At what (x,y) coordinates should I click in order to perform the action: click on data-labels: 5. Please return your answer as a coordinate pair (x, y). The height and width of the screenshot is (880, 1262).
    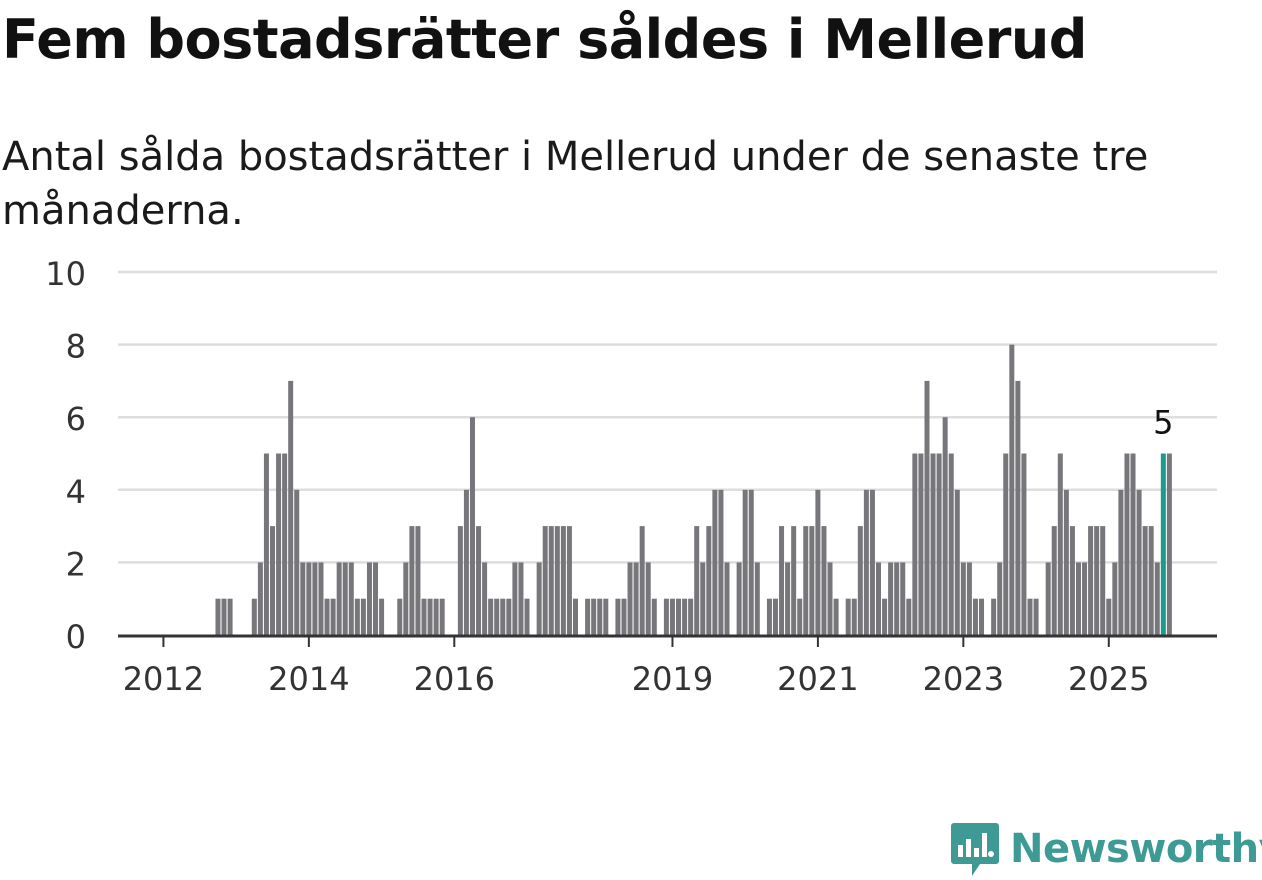
    Looking at the image, I should click on (1163, 423).